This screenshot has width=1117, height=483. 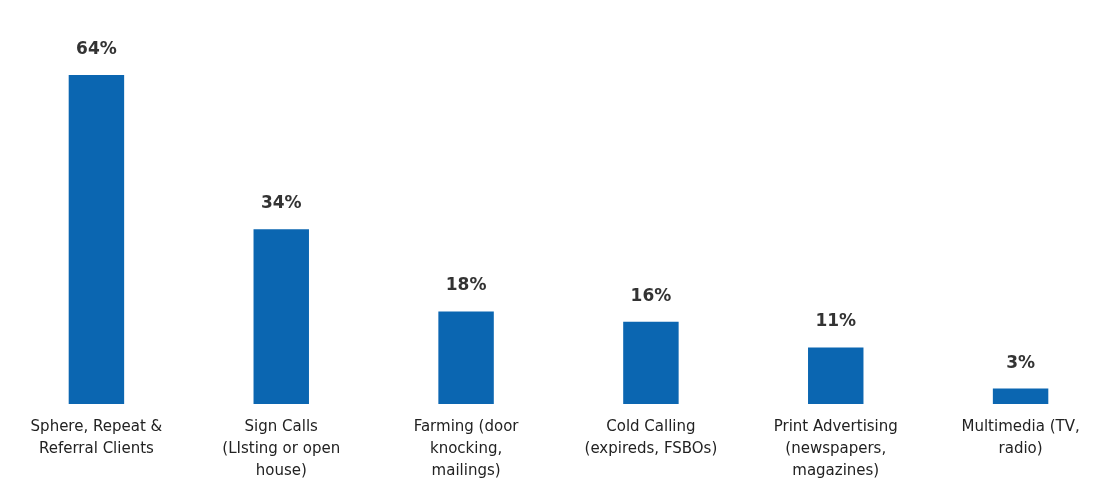 I want to click on data-label: 18%, so click(x=466, y=284).